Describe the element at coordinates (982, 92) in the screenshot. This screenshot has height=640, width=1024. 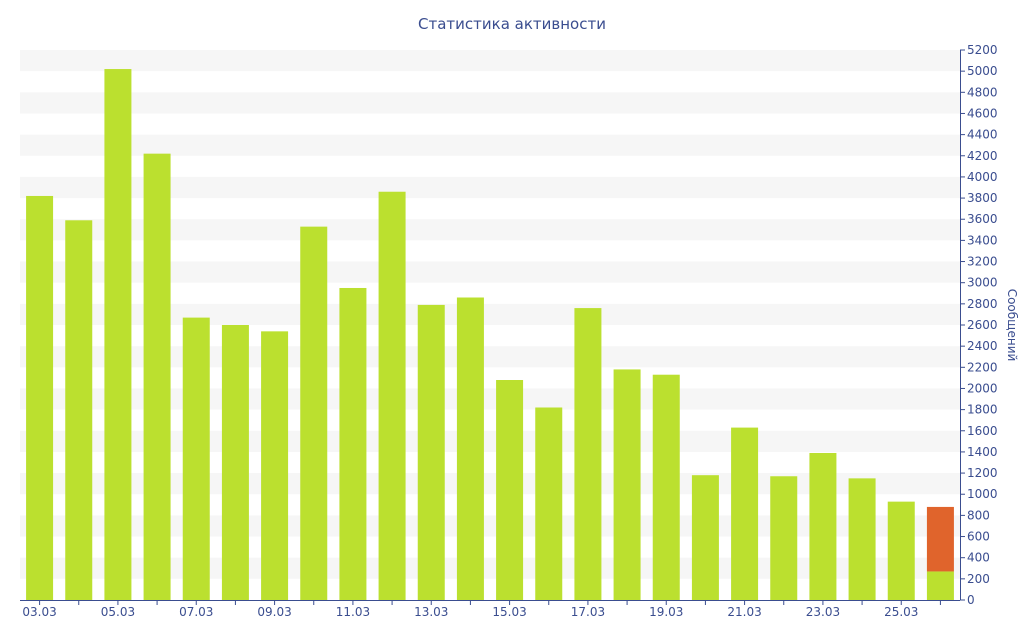
I see `y-tick-label: 4800` at that location.